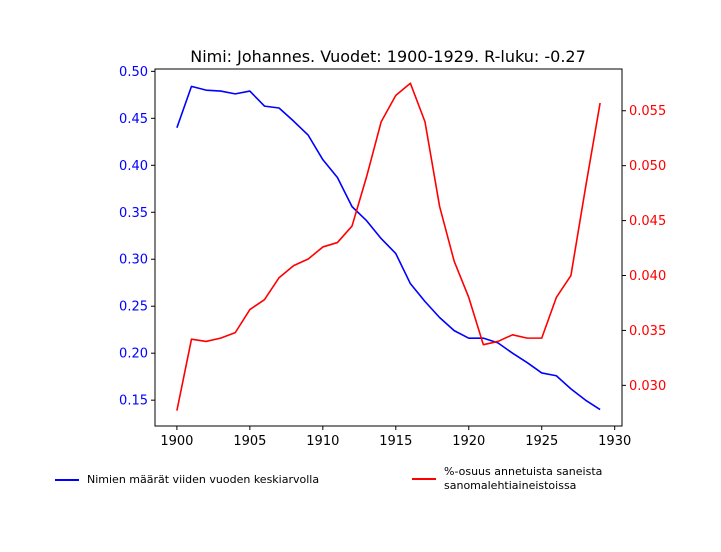  I want to click on right-tick-label: 0.040, so click(647, 276).